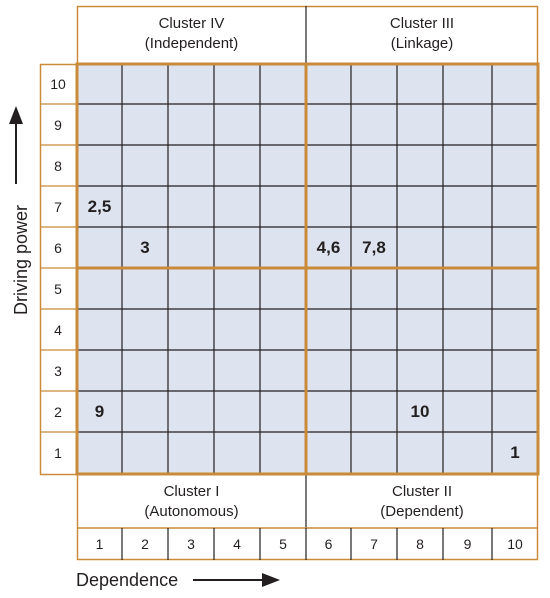 This screenshot has width=550, height=598. I want to click on cluster-i-header: Cluster I (Autonomous), so click(191, 502).